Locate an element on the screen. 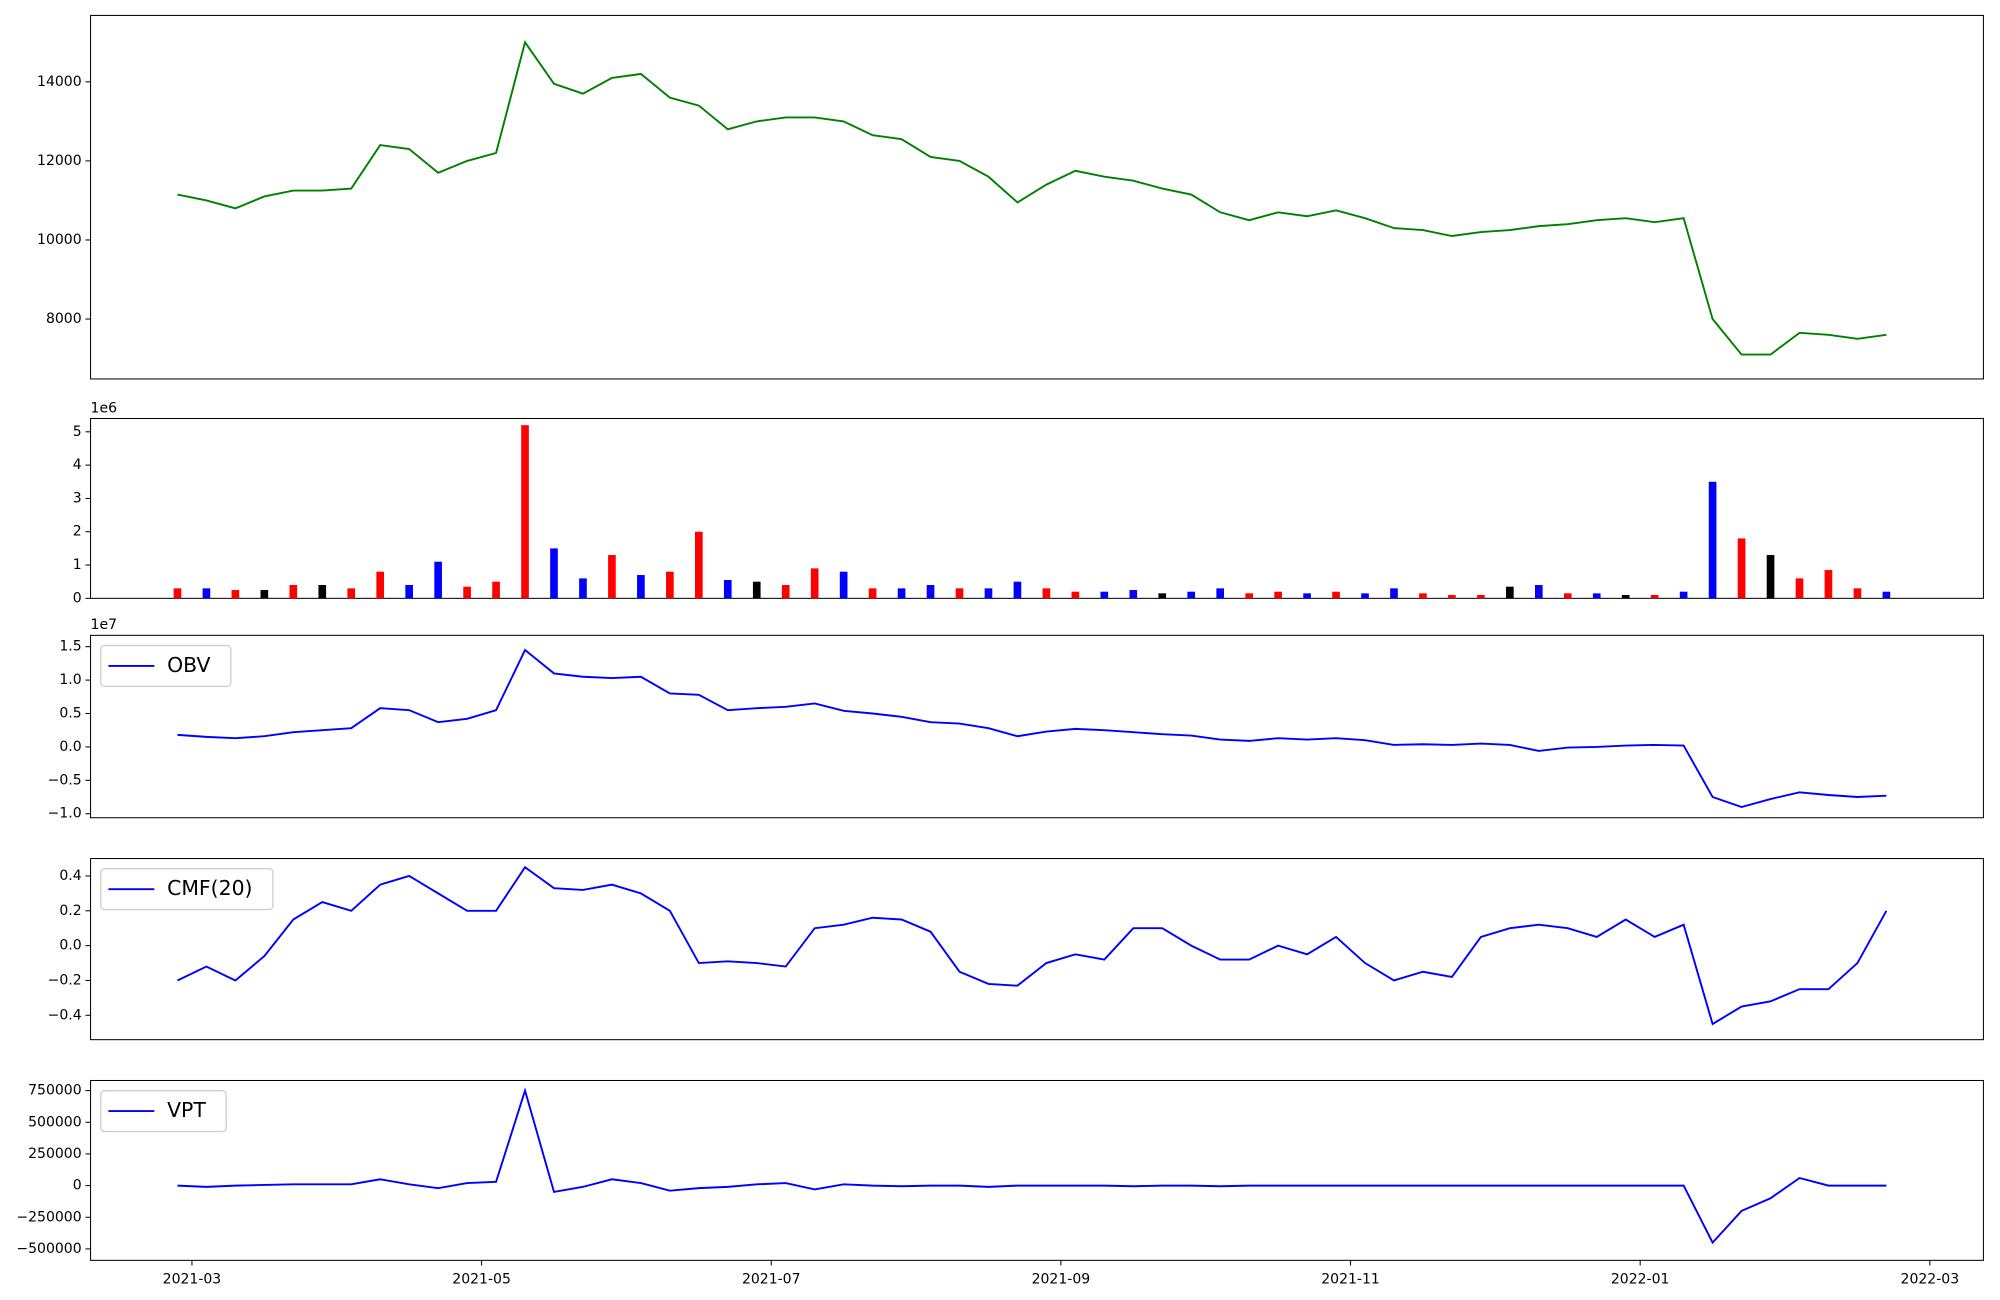 Image resolution: width=2000 pixels, height=1300 pixels. y-tick-label: 3 is located at coordinates (77, 498).